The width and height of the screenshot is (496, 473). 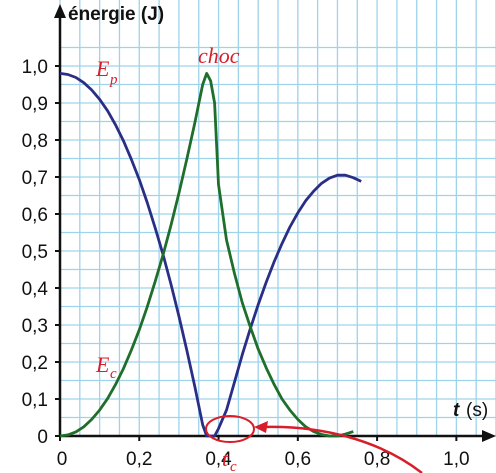 I want to click on tc-label-main: t, so click(x=225, y=458).